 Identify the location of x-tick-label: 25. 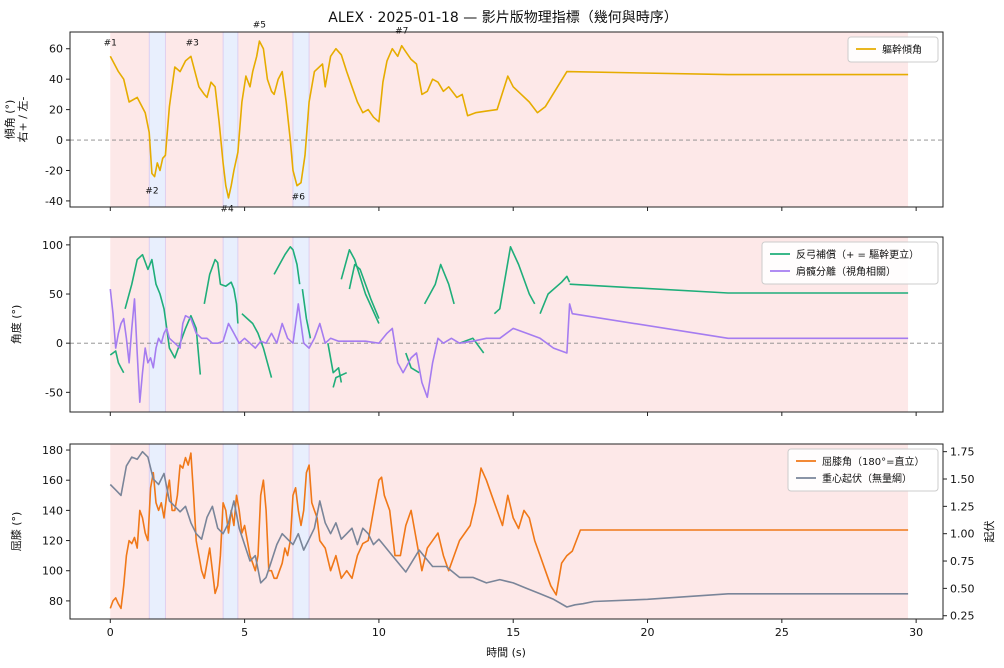
(782, 632).